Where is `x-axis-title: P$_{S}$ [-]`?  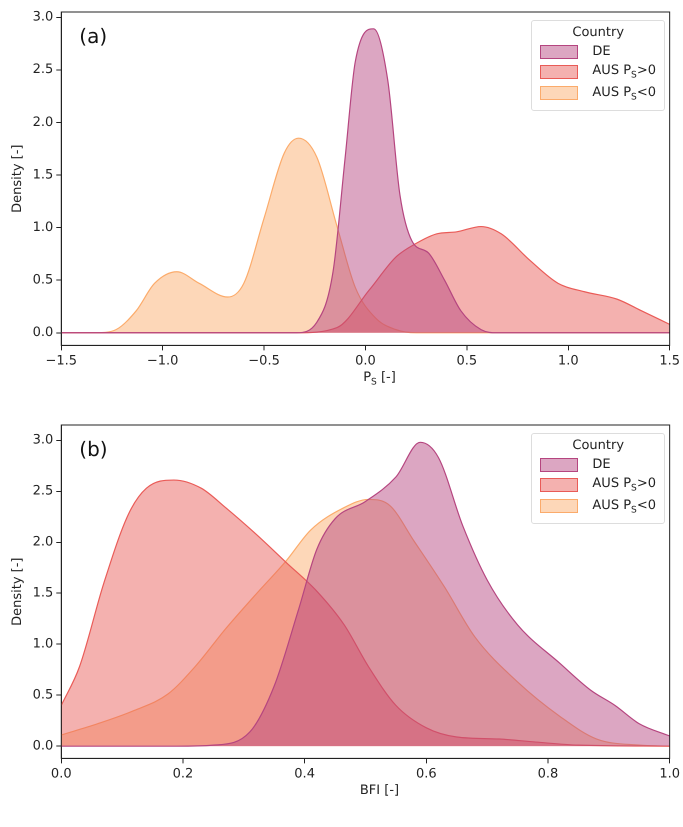 x-axis-title: P$_{S}$ [-] is located at coordinates (379, 379).